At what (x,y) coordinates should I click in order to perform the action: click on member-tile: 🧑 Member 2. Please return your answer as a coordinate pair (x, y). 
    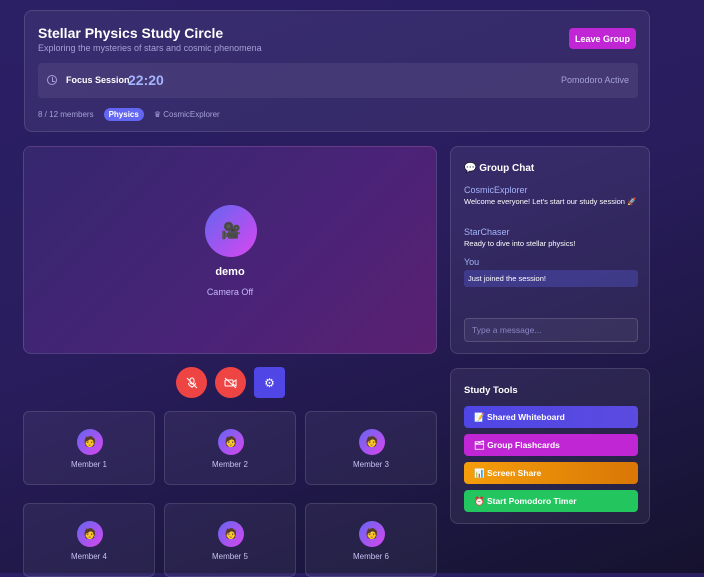
    Looking at the image, I should click on (230, 448).